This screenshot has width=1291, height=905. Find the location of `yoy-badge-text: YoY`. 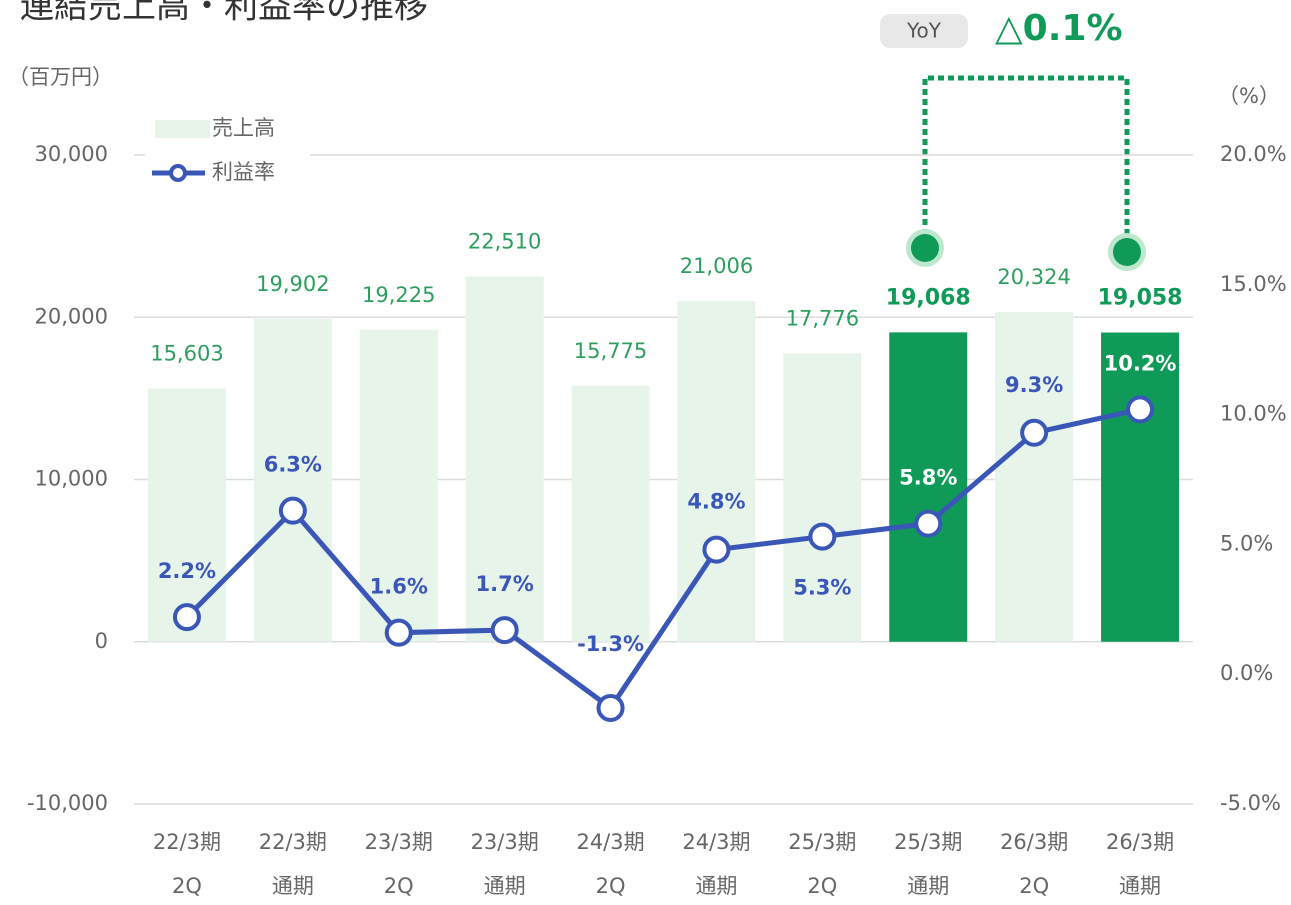

yoy-badge-text: YoY is located at coordinates (924, 31).